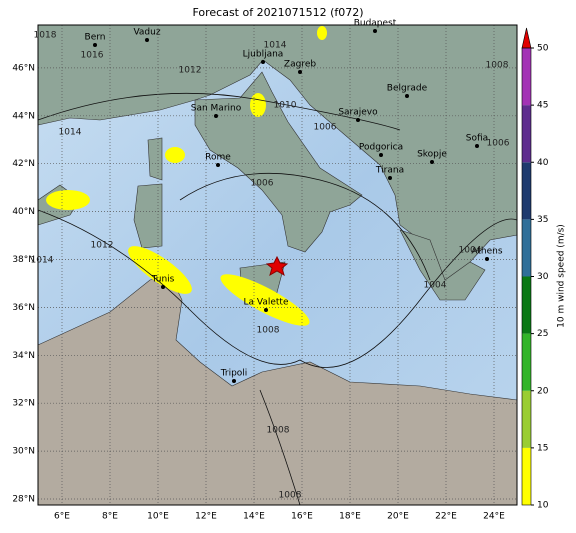  Describe the element at coordinates (92, 56) in the screenshot. I see `isobar-label: 1016` at that location.